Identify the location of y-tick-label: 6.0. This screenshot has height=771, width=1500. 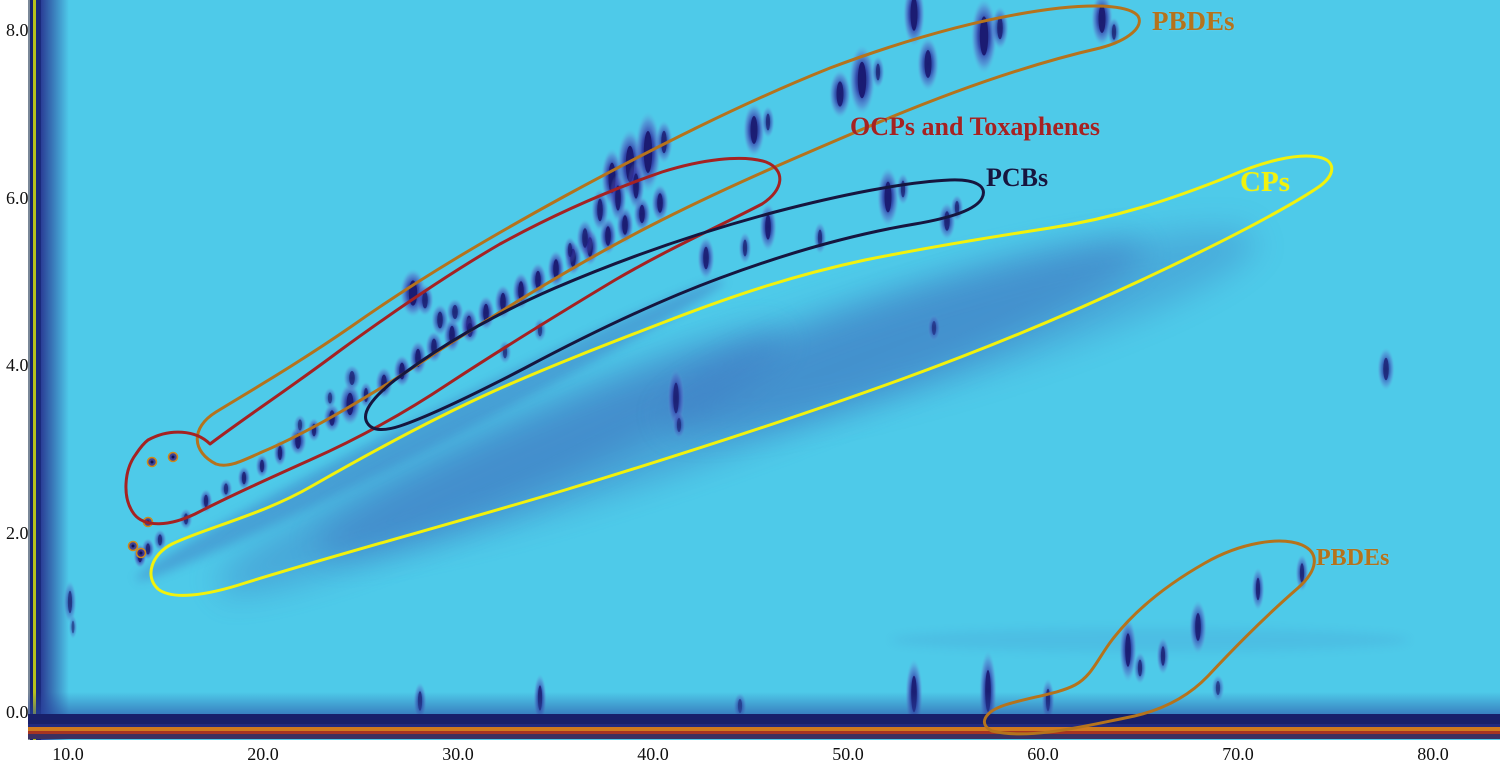
(17, 198).